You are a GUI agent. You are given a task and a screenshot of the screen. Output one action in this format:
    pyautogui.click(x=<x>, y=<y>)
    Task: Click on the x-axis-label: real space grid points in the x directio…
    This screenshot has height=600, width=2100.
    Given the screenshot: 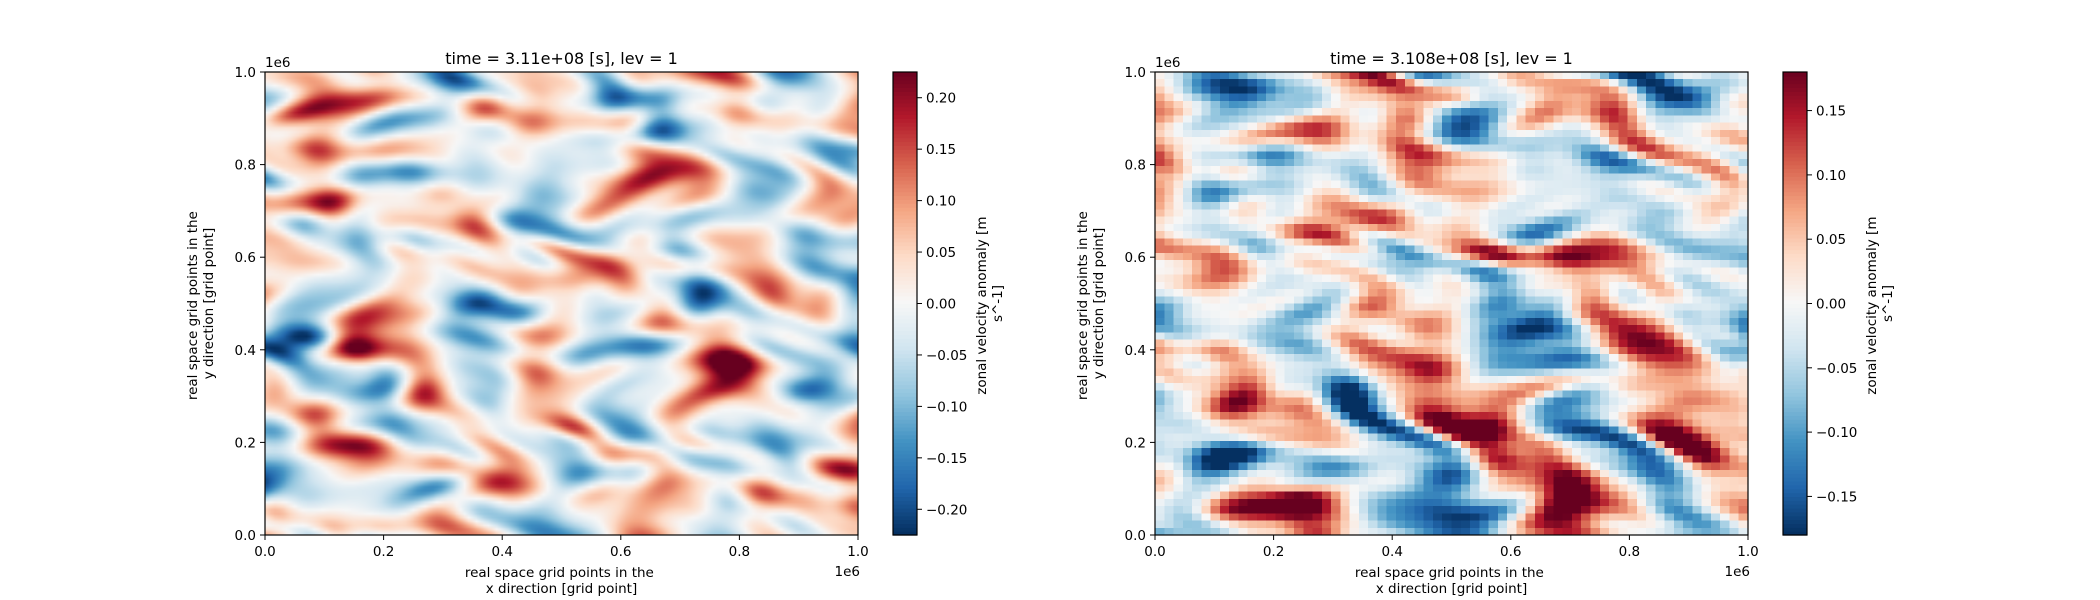 What is the action you would take?
    pyautogui.click(x=1451, y=581)
    